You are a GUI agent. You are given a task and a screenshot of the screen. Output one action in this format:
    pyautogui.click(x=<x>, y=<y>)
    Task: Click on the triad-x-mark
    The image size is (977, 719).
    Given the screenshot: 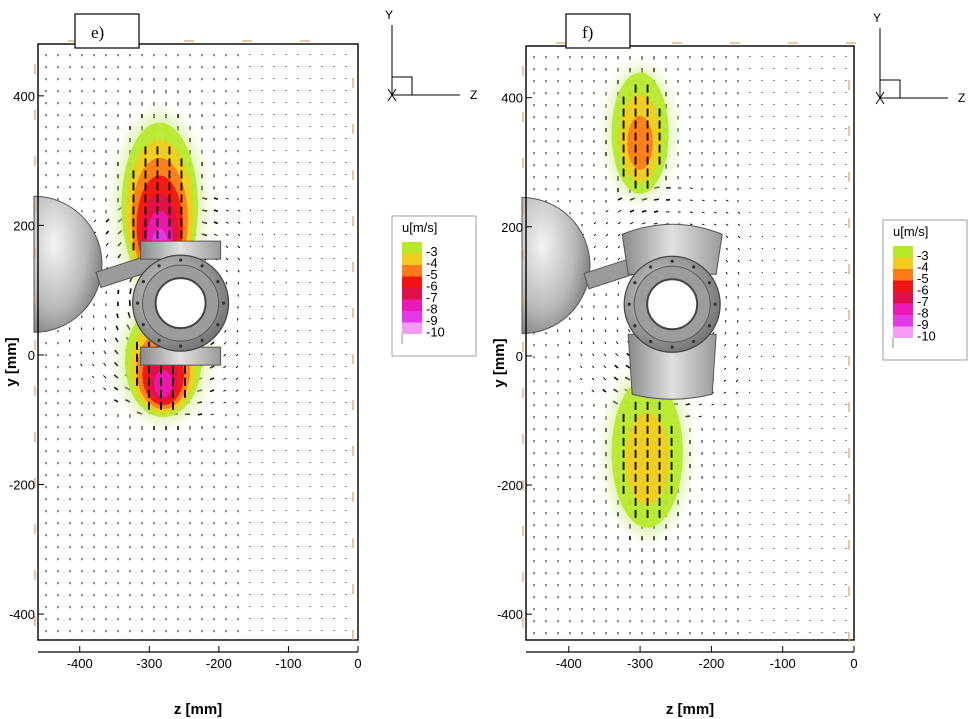 What is the action you would take?
    pyautogui.click(x=392, y=95)
    